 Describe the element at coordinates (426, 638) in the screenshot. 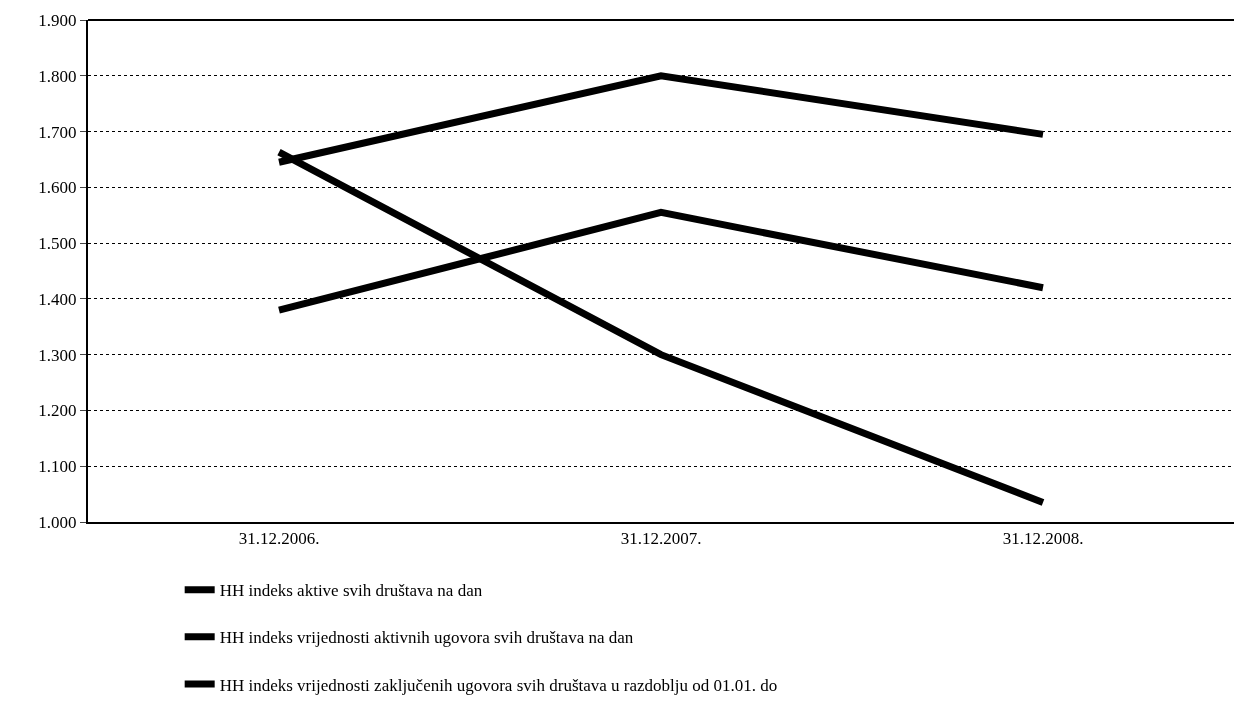

I see `legend-label: HH indeks vrijednosti aktivnih ugovora svih društava na dan` at that location.